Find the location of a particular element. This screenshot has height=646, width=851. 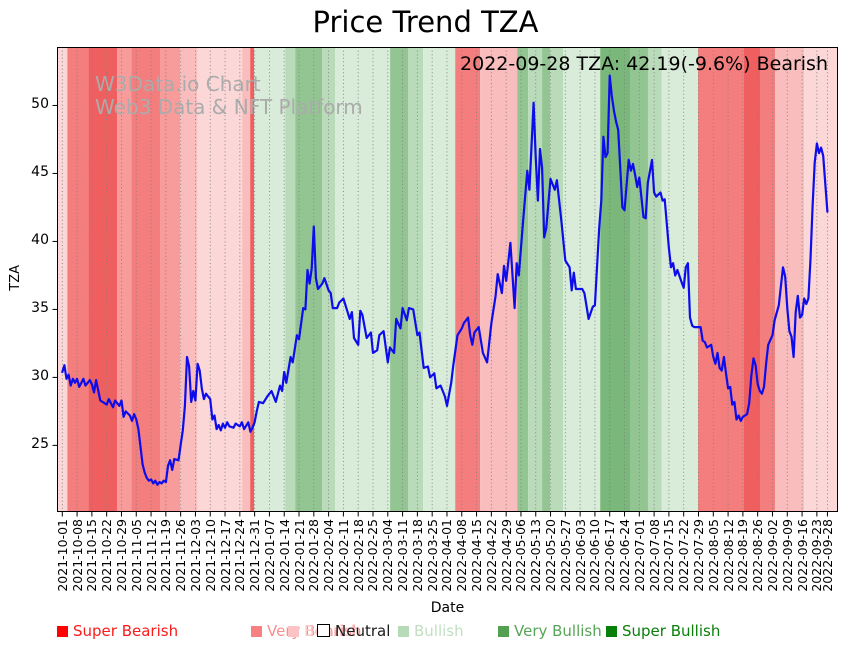

legend-item-very-bullish: Very Bullish is located at coordinates (550, 630).